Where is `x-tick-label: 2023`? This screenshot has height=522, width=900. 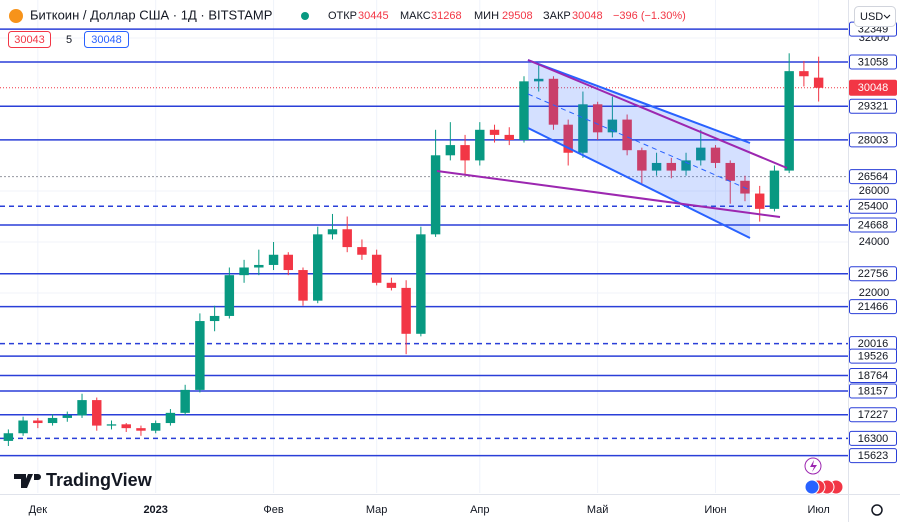
x-tick-label: 2023 is located at coordinates (155, 510).